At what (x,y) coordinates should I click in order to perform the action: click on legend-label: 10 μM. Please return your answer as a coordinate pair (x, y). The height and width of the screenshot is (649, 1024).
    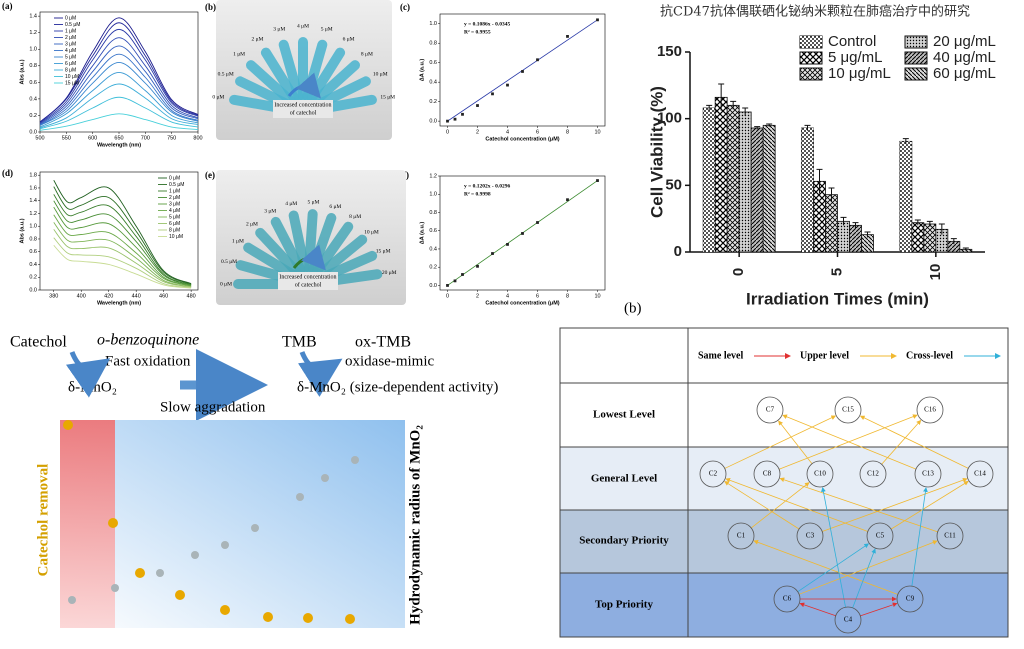
    Looking at the image, I should click on (72, 77).